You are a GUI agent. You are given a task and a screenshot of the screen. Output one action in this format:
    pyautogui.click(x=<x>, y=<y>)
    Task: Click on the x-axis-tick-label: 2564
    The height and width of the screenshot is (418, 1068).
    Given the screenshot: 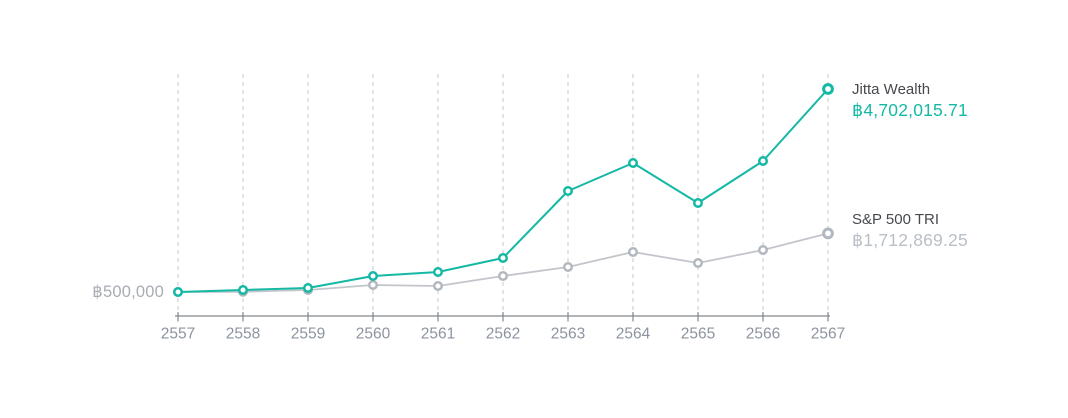 What is the action you would take?
    pyautogui.click(x=633, y=334)
    